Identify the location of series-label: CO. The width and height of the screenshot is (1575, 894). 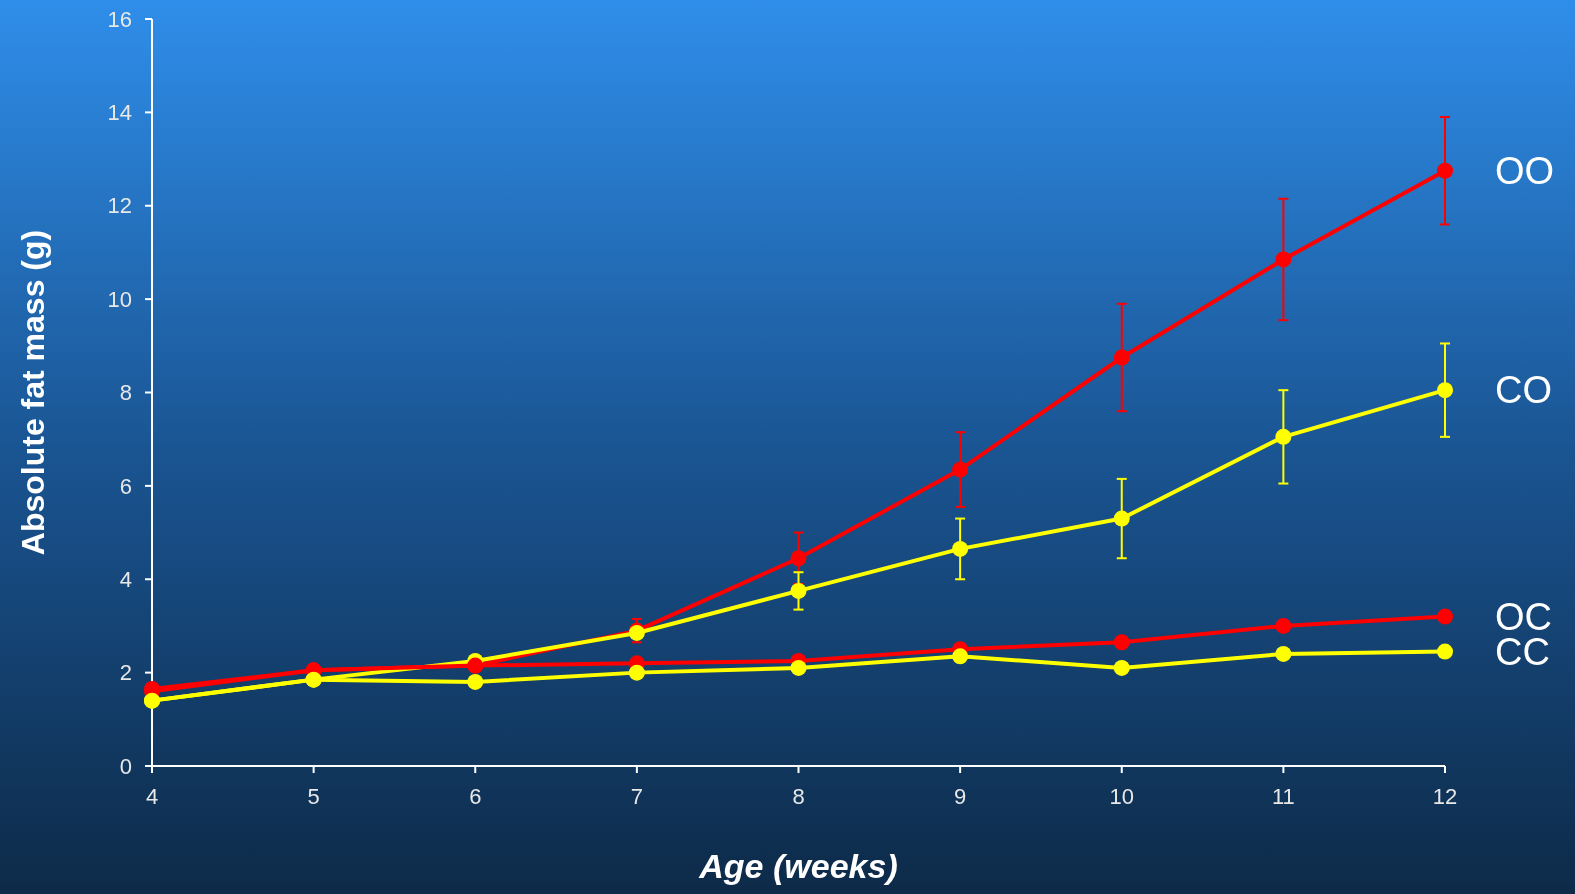
(1523, 390).